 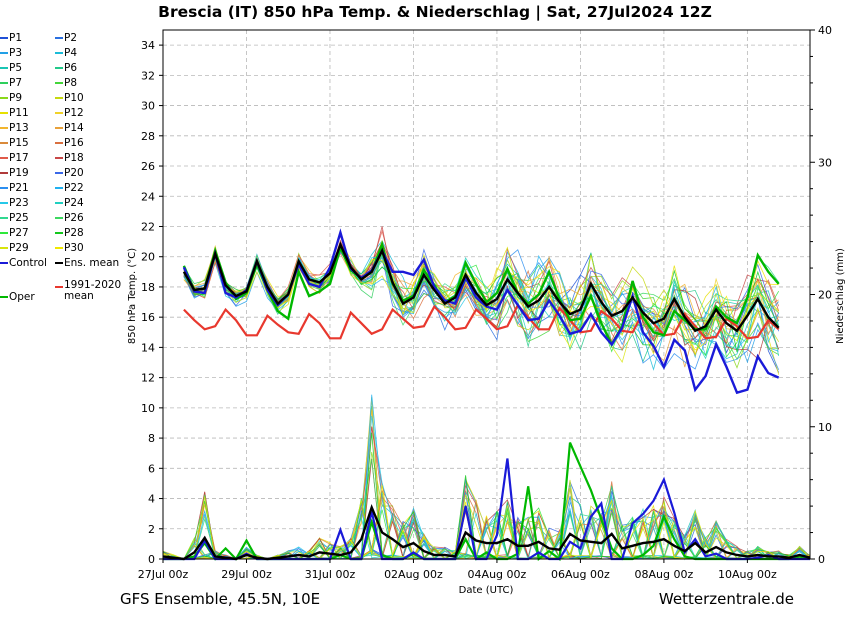 I want to click on legend-item: P20, so click(x=69, y=173).